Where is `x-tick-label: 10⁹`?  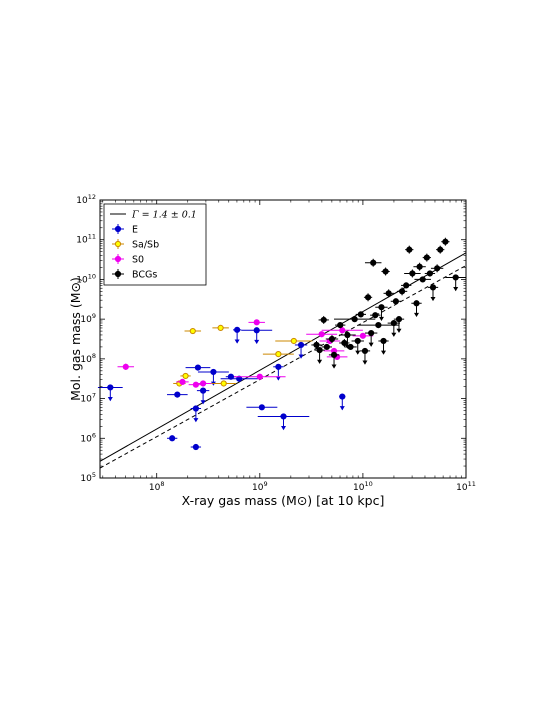
x-tick-label: 10⁹ is located at coordinates (260, 486).